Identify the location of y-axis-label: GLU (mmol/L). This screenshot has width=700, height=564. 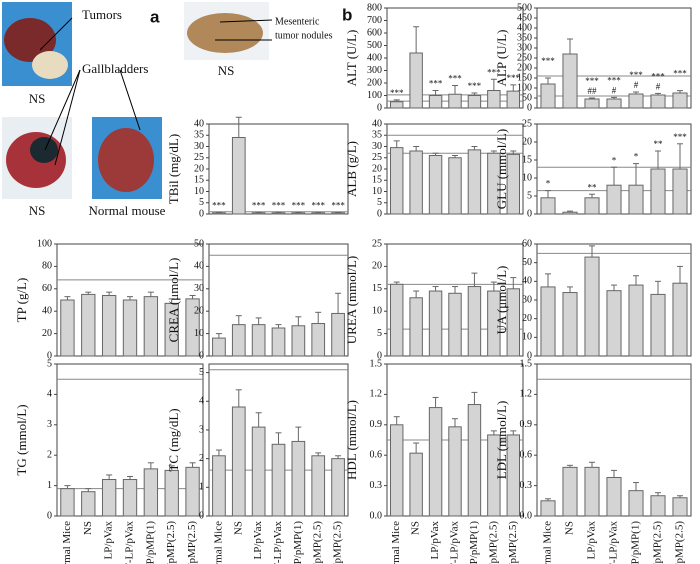
(501, 169).